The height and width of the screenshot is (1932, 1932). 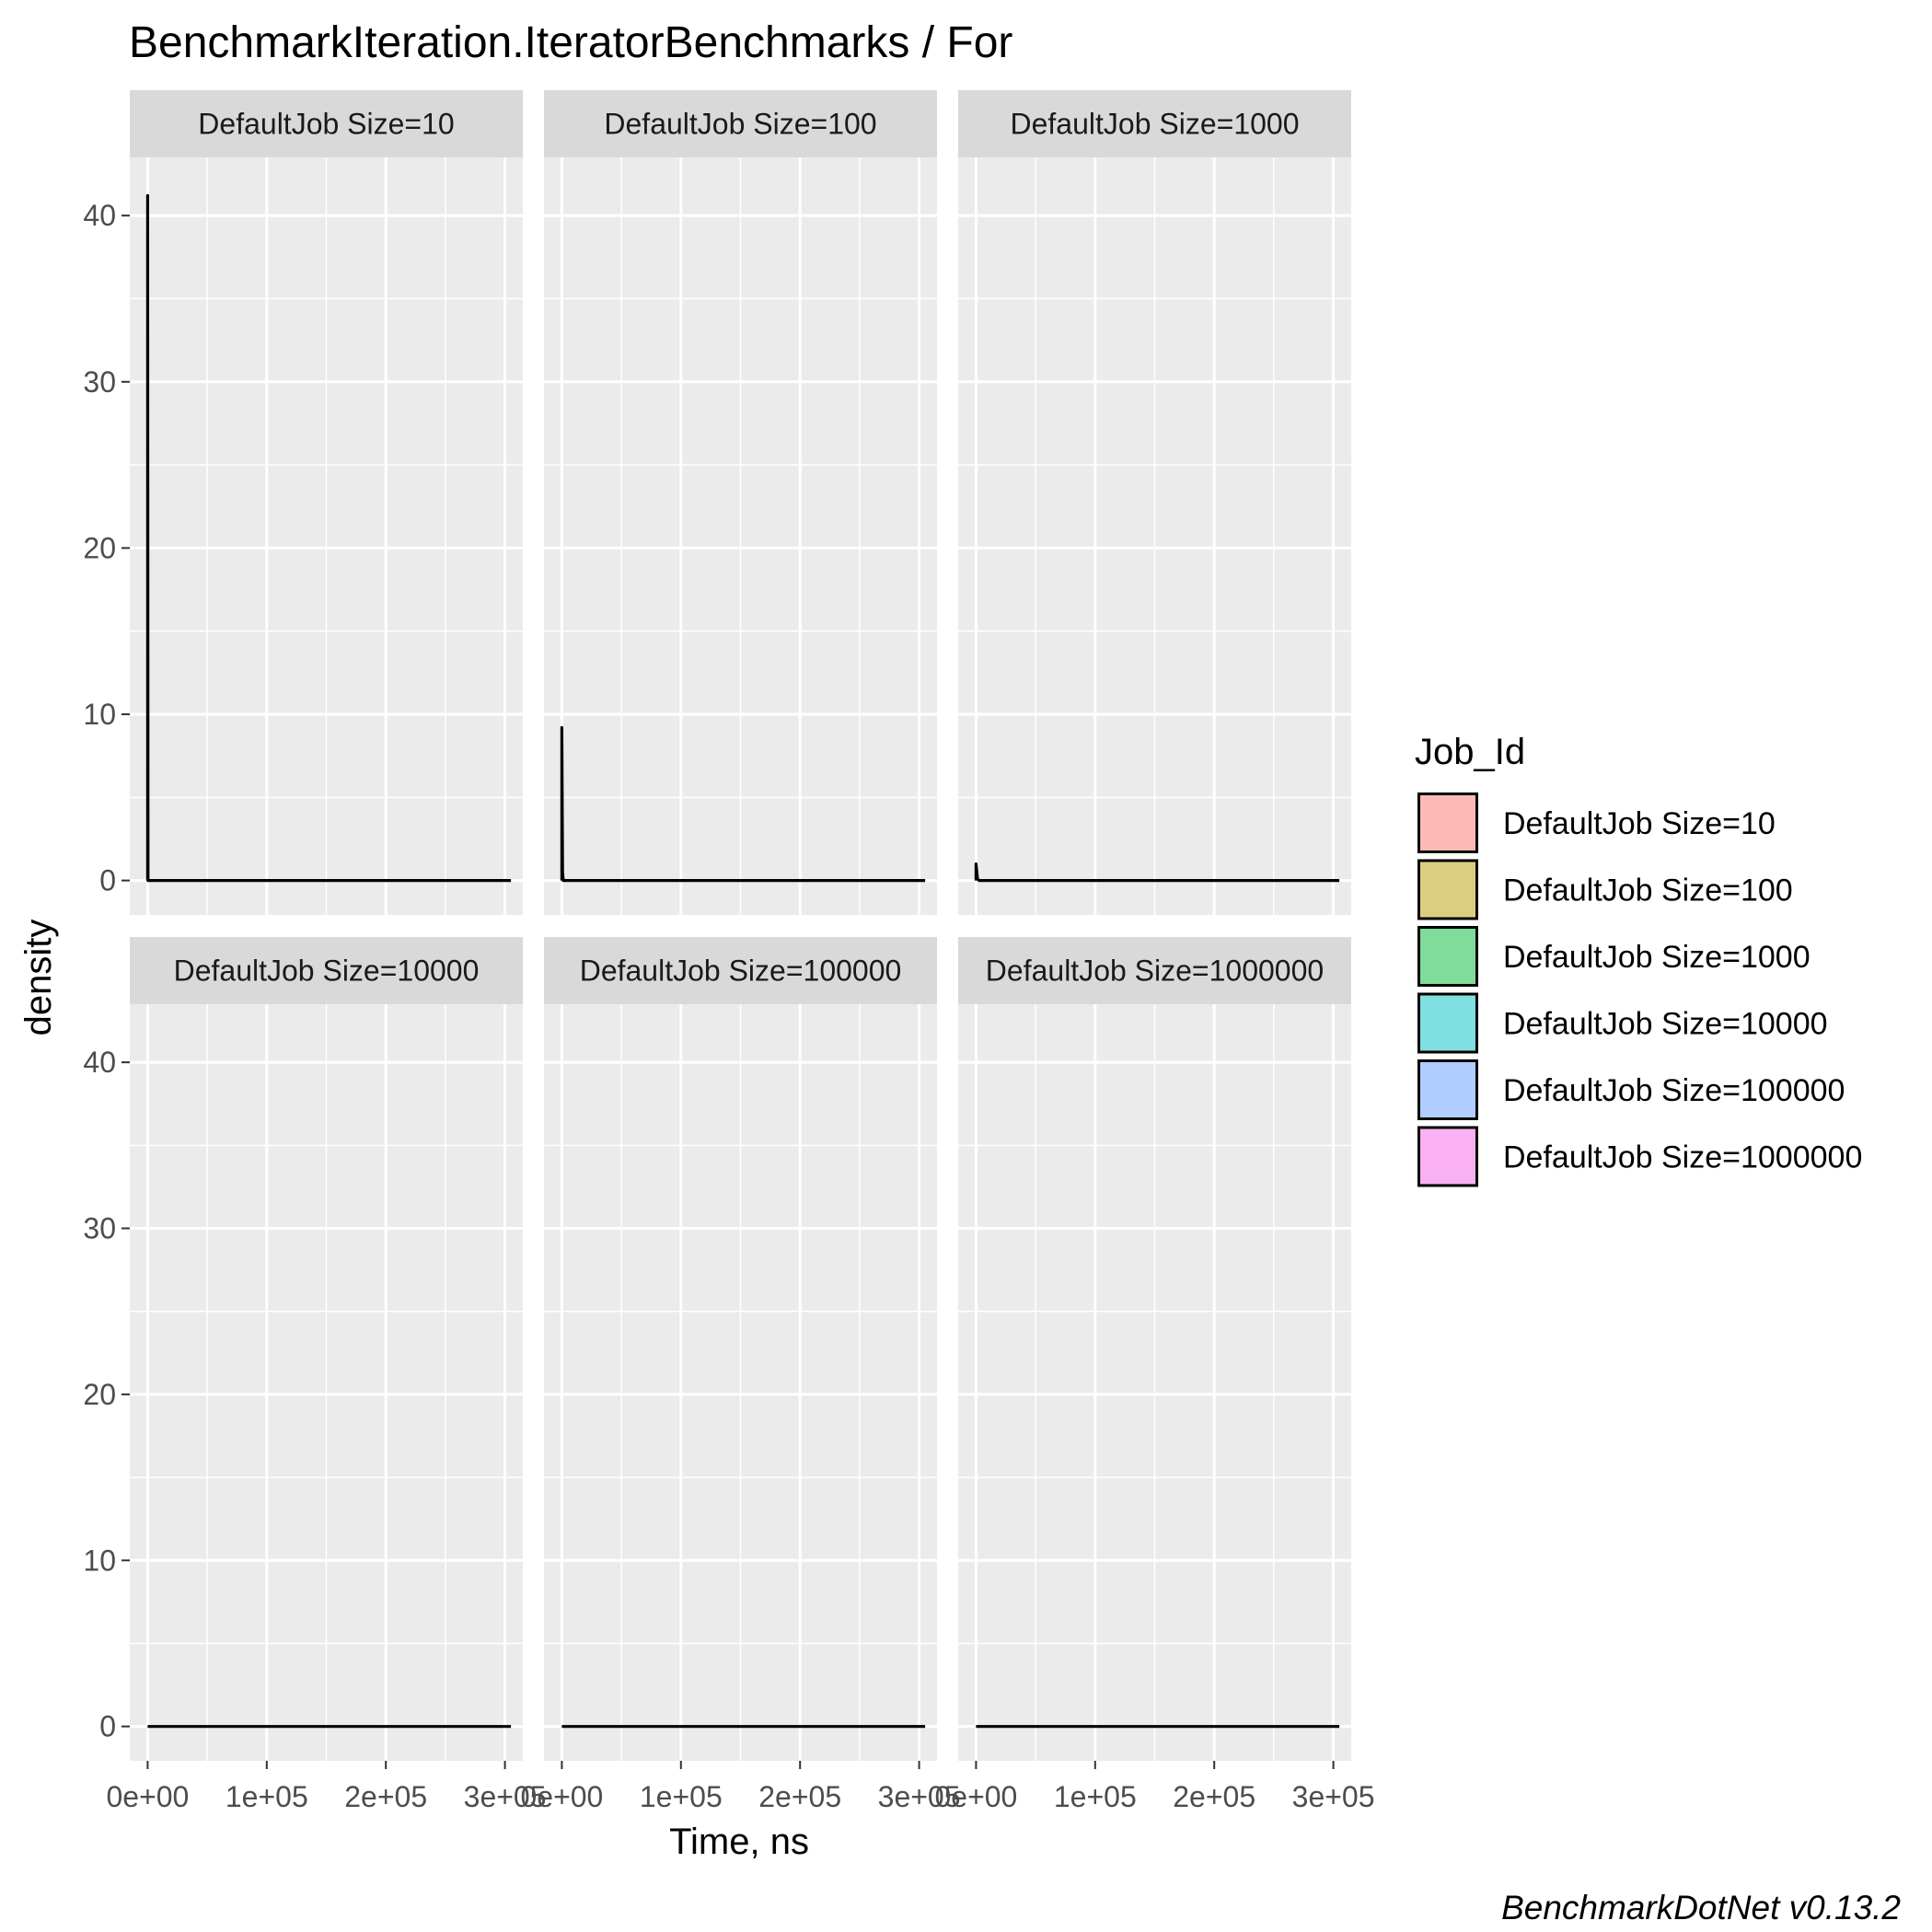 What do you see at coordinates (1666, 1024) in the screenshot?
I see `legend-label: DefaultJob Size=10000` at bounding box center [1666, 1024].